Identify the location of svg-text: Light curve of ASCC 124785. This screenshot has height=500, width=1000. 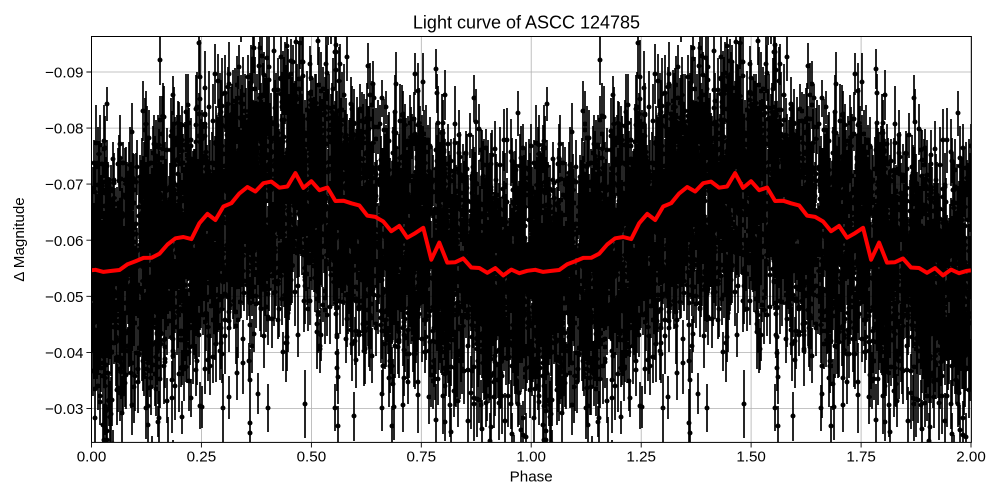
(526, 23).